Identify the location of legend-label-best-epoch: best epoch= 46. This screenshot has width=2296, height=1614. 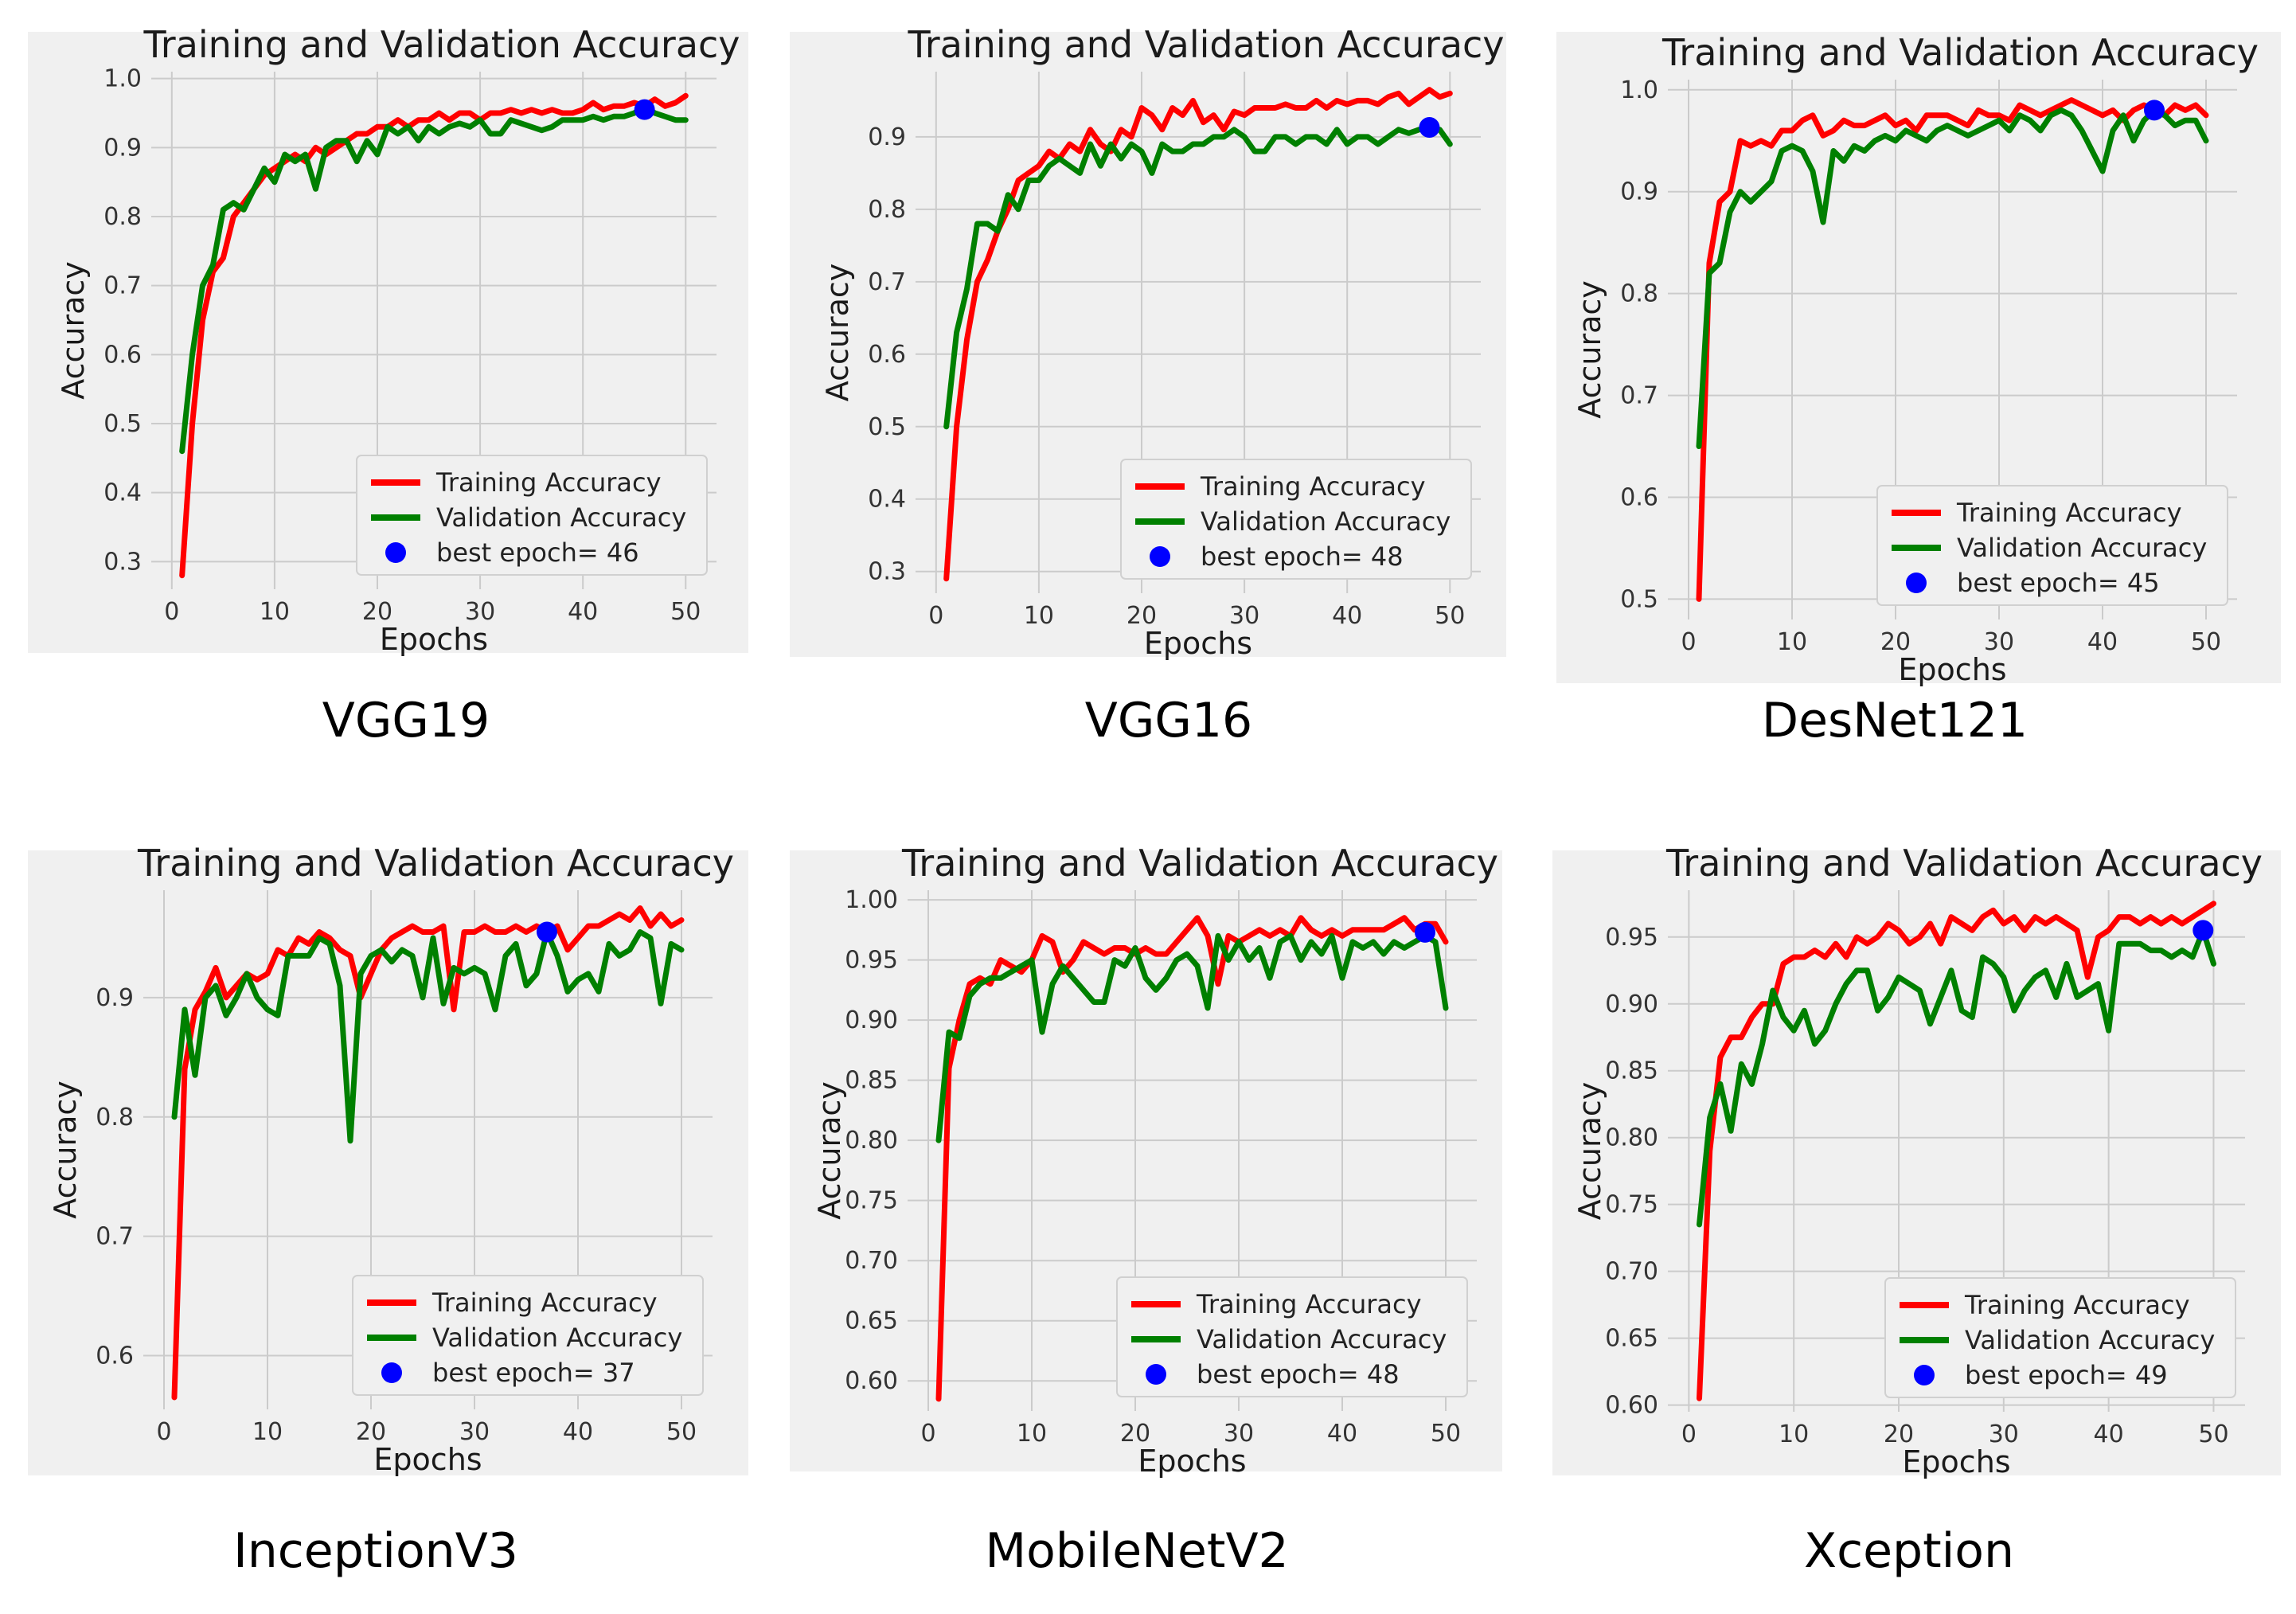
(537, 552).